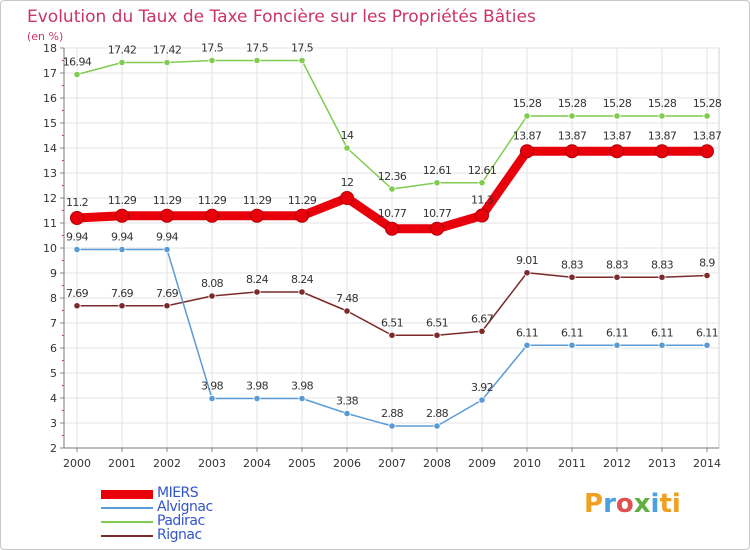  I want to click on legend-swatch-miers, so click(127, 494).